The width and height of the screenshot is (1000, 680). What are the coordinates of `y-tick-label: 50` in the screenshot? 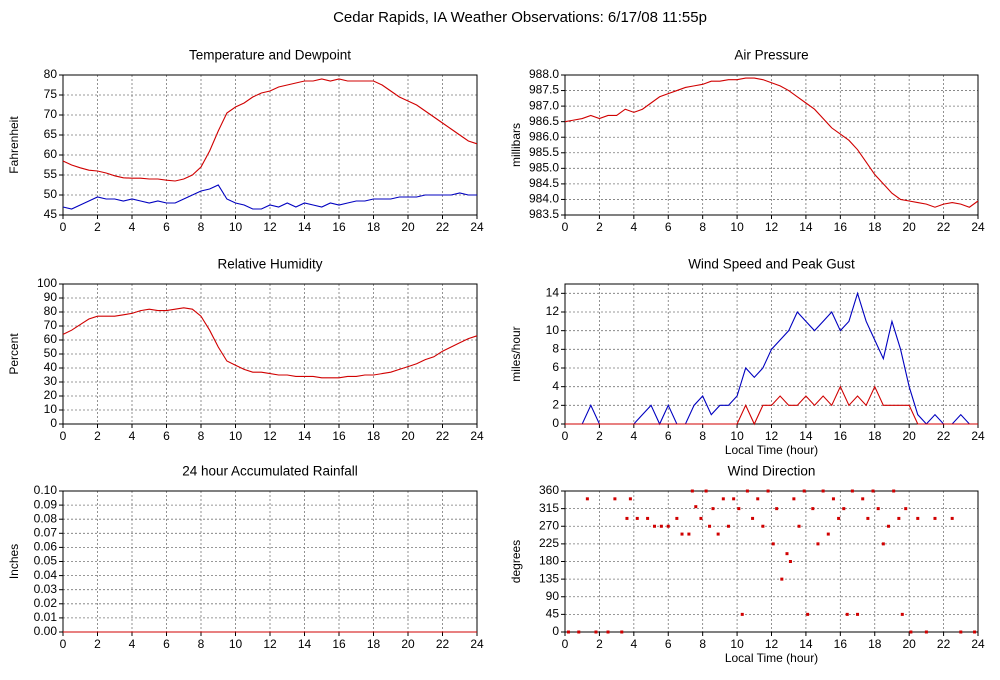 It's located at (51, 194).